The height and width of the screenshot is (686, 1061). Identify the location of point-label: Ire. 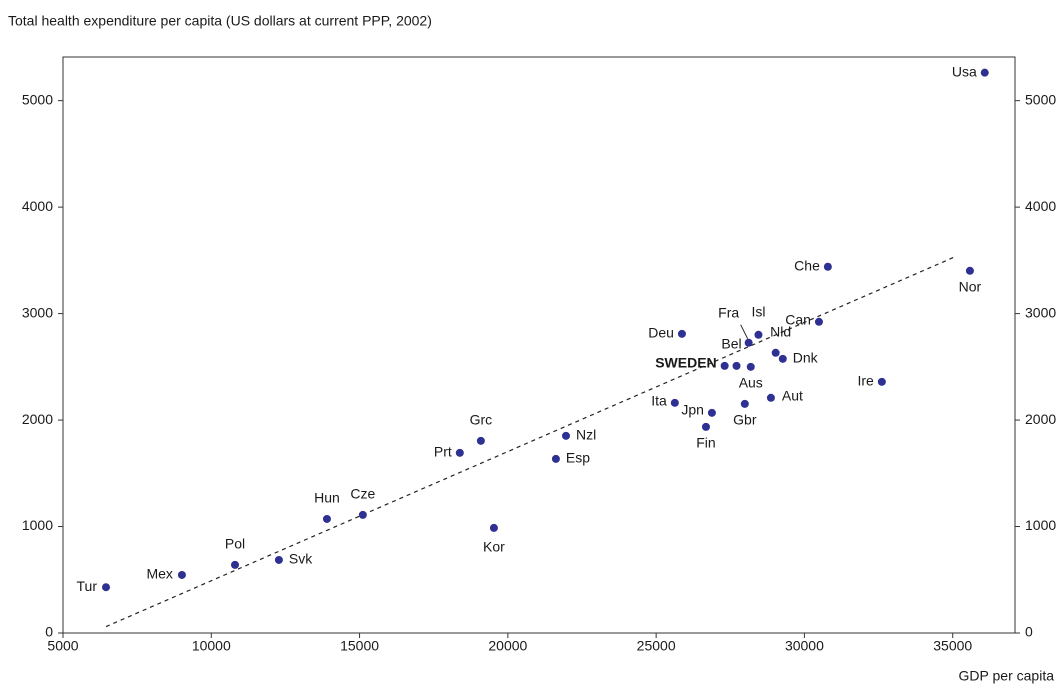
(865, 381).